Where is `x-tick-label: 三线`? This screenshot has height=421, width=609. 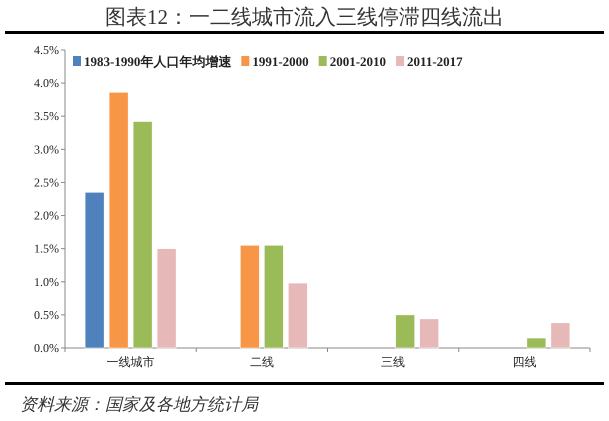 x-tick-label: 三线 is located at coordinates (393, 362).